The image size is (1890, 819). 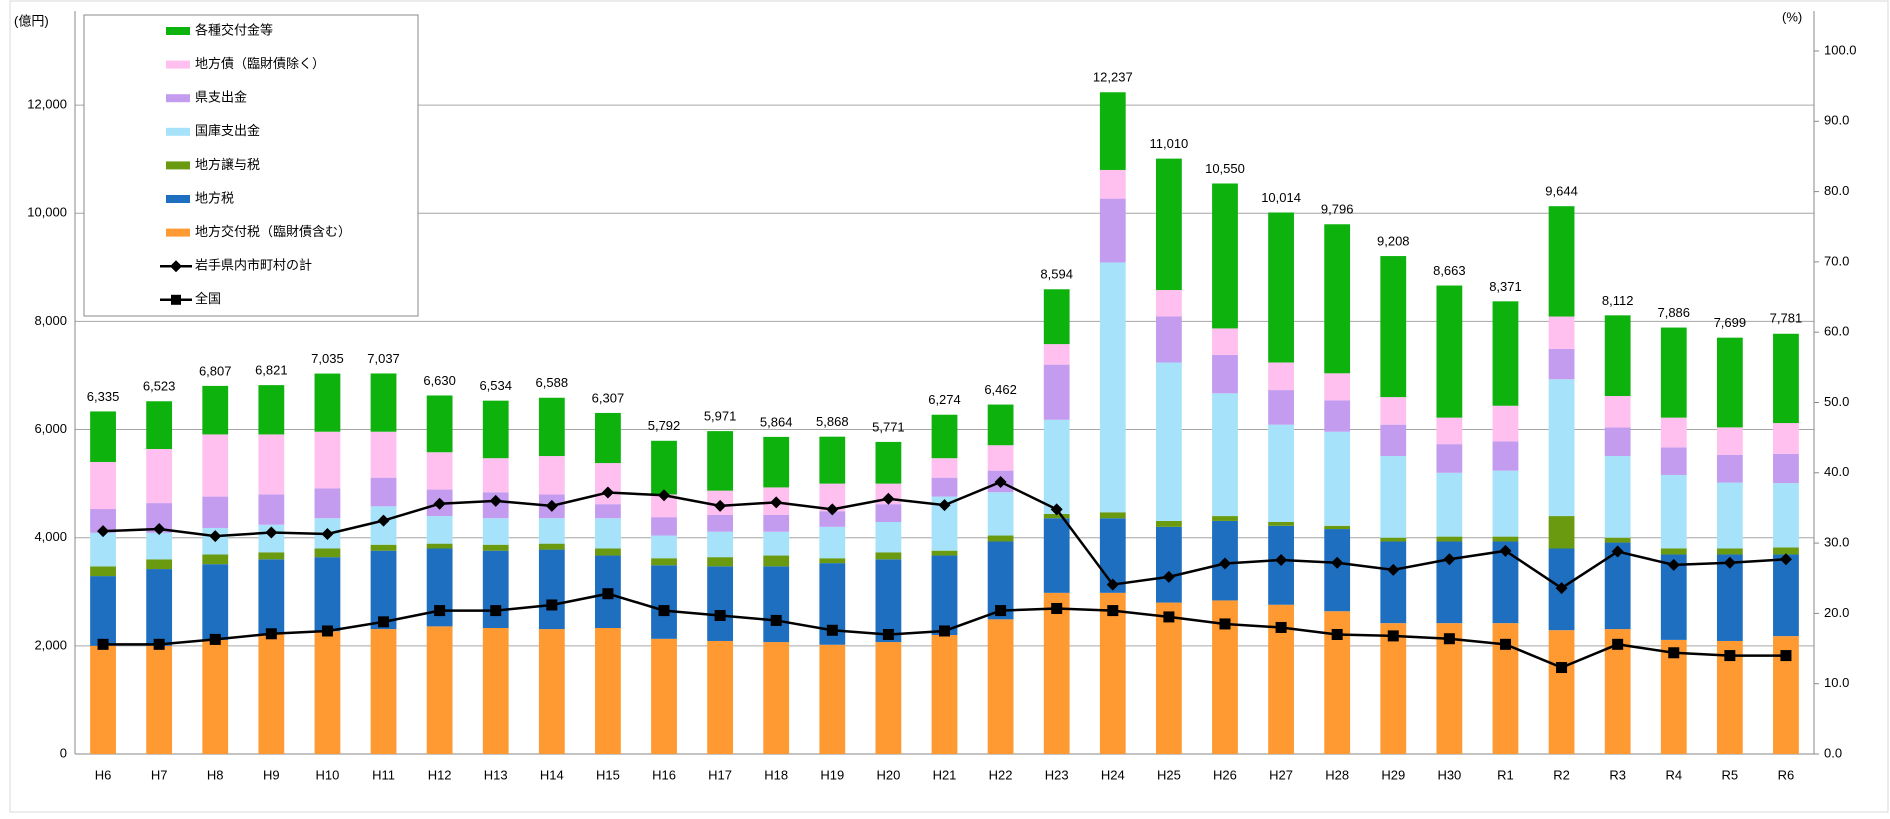 I want to click on y2-tick-label: 90.0, so click(x=1836, y=120).